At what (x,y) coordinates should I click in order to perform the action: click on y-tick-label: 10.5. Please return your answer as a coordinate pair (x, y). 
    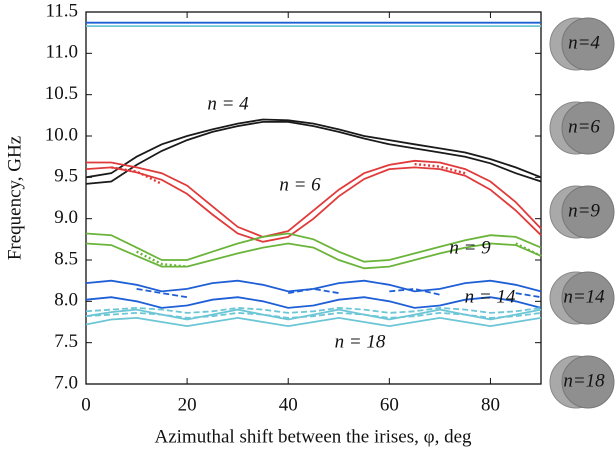
    Looking at the image, I should click on (61, 93).